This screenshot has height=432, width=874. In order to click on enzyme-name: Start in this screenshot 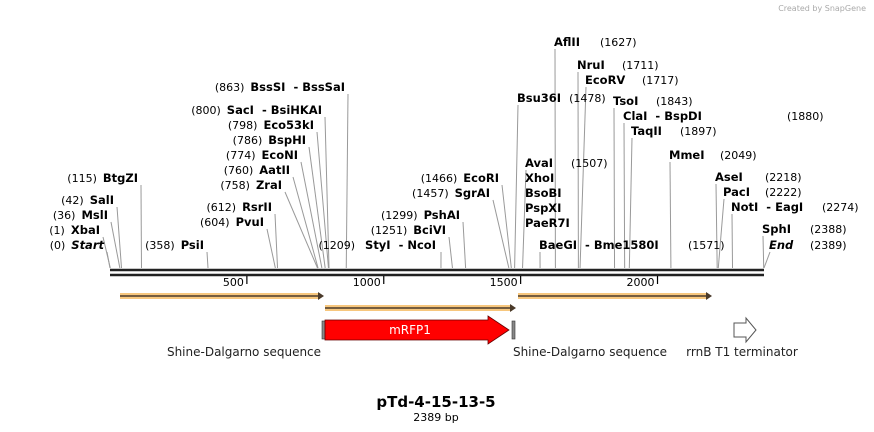, I will do `click(87, 245)`.